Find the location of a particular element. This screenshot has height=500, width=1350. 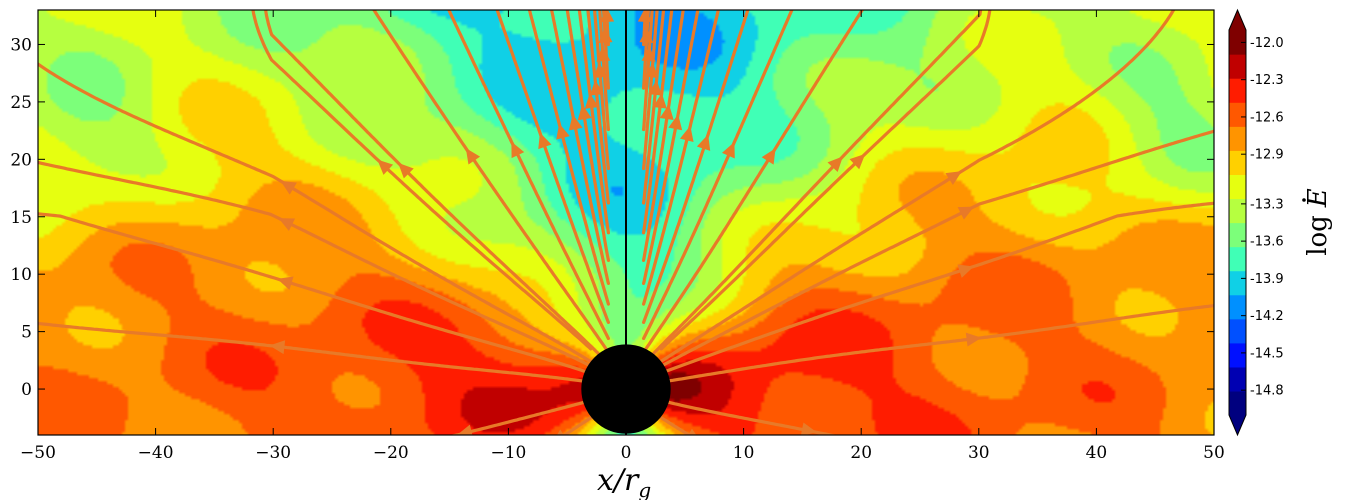

colorbar-extend-top is located at coordinates (1237, 20).